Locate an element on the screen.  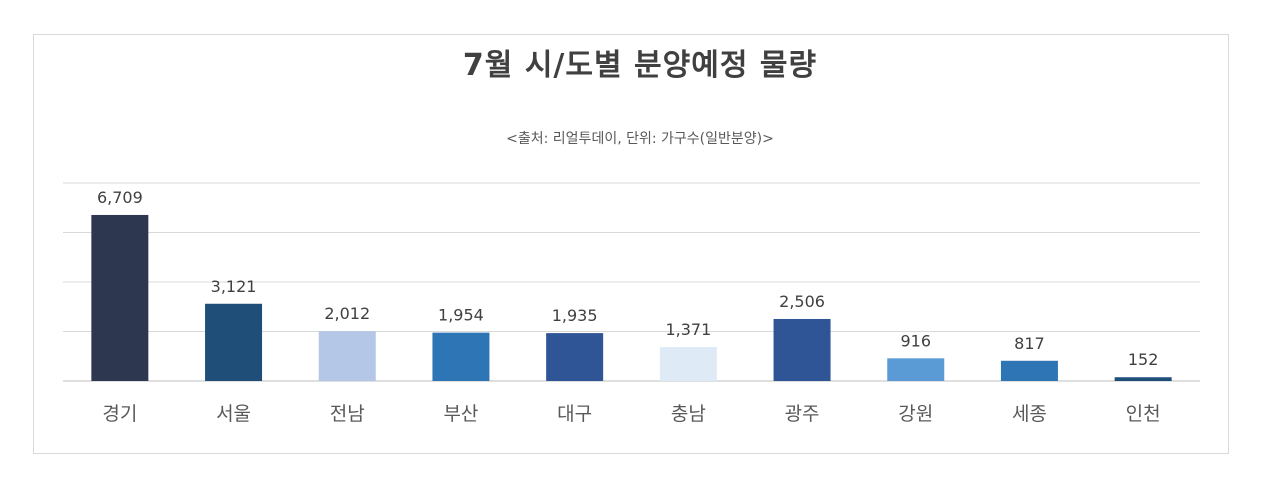
data-label-5: 1,935 is located at coordinates (575, 315).